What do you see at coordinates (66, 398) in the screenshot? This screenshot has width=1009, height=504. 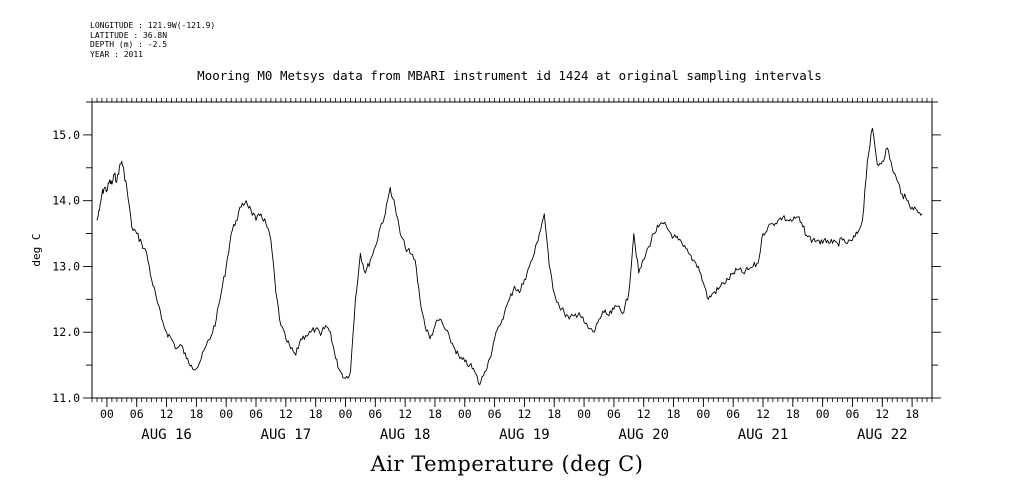 I see `y-tick-label: 11.0` at bounding box center [66, 398].